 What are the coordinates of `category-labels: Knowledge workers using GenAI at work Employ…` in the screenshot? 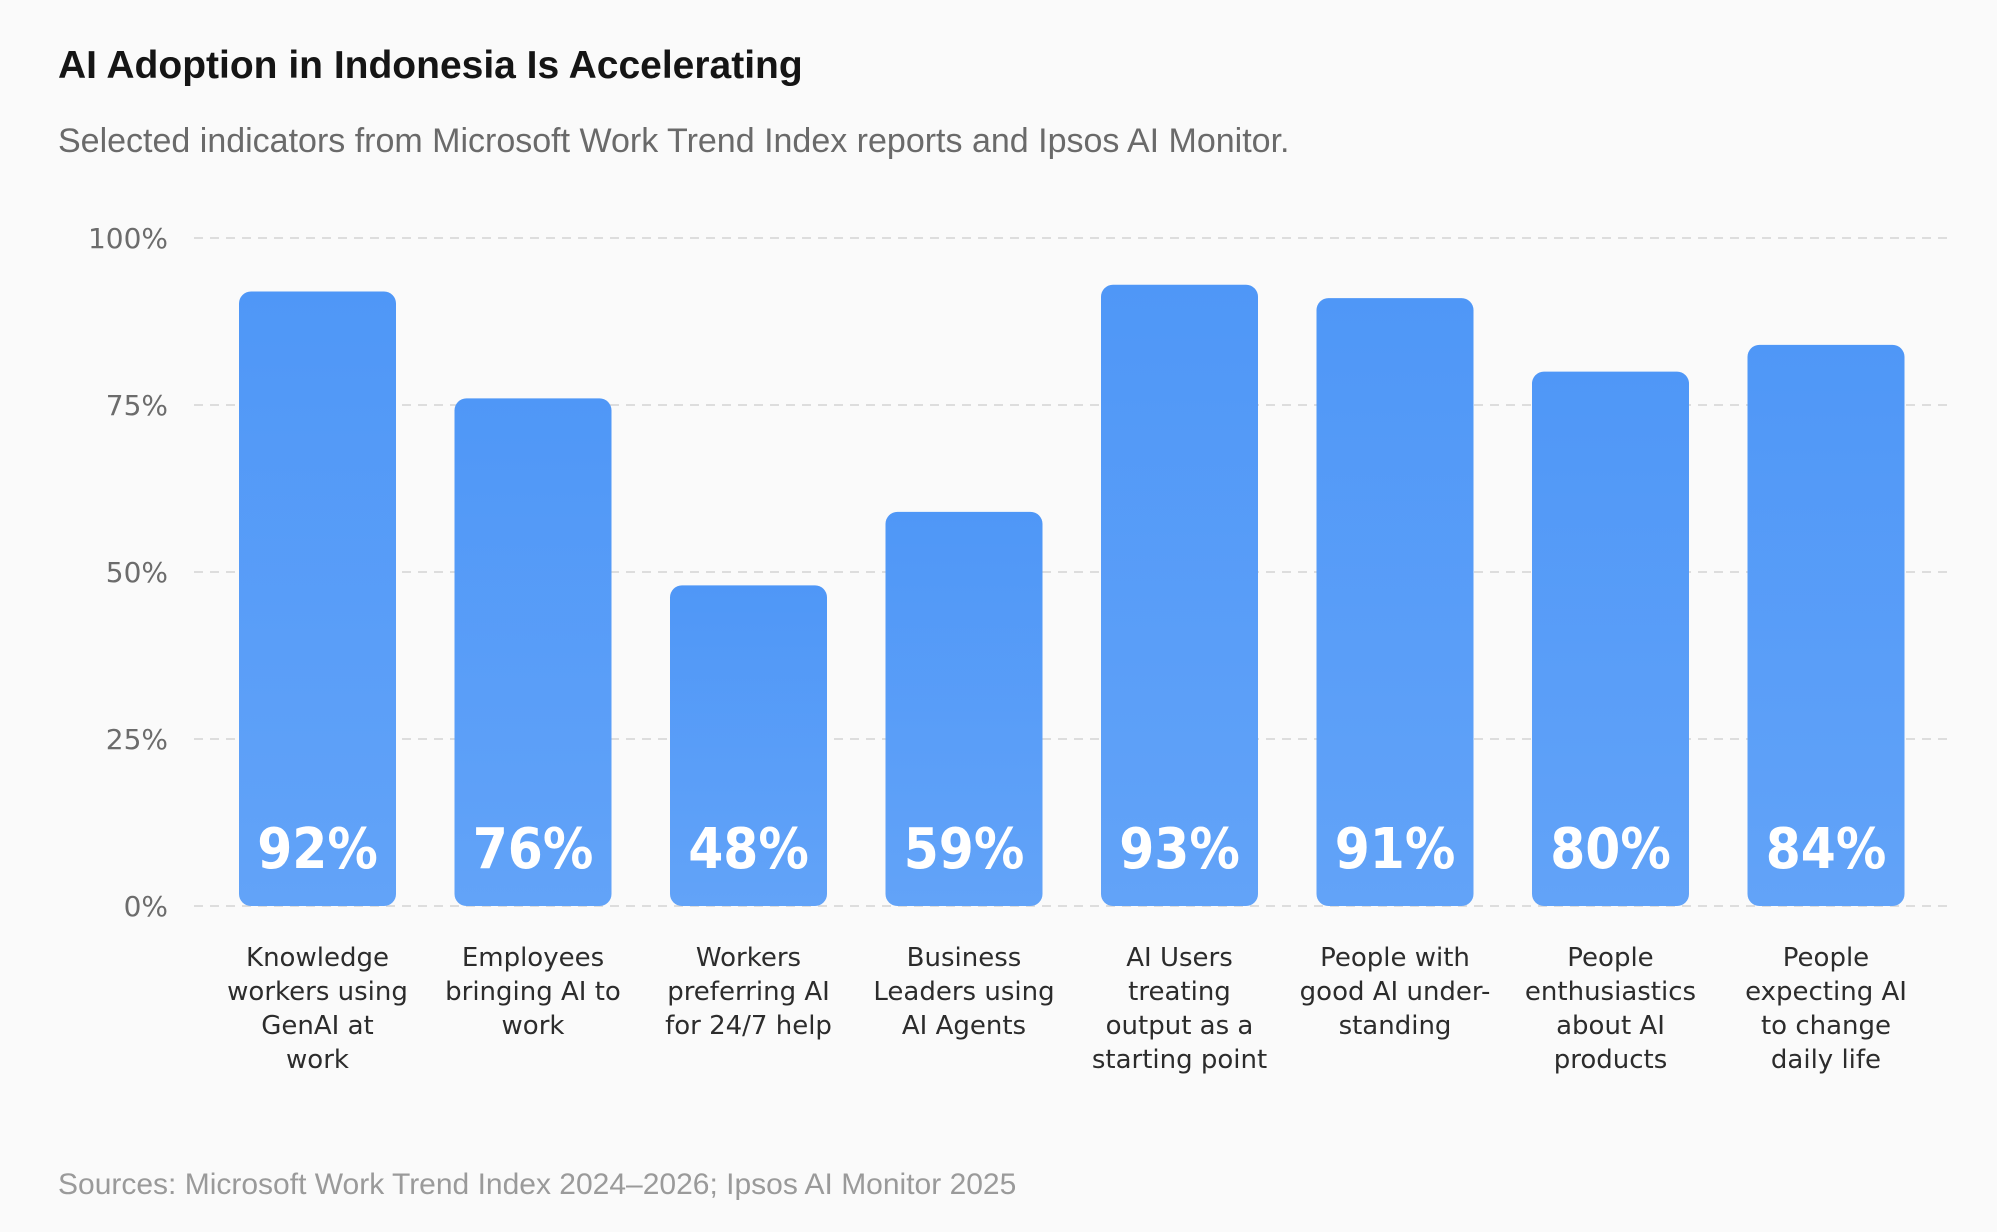 It's located at (1067, 1009).